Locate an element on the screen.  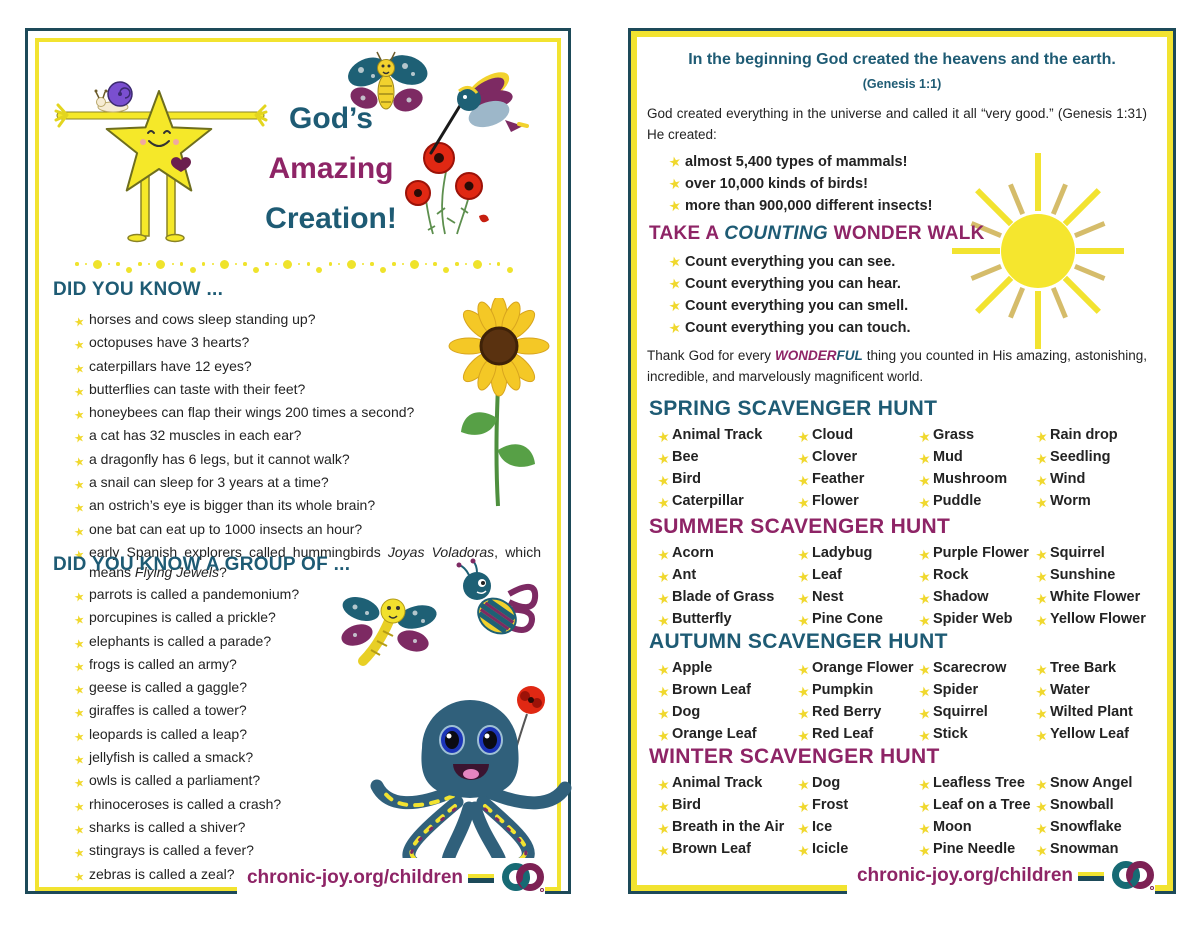
fact-item: horses and cows sleep standing up? is located at coordinates (305, 320).